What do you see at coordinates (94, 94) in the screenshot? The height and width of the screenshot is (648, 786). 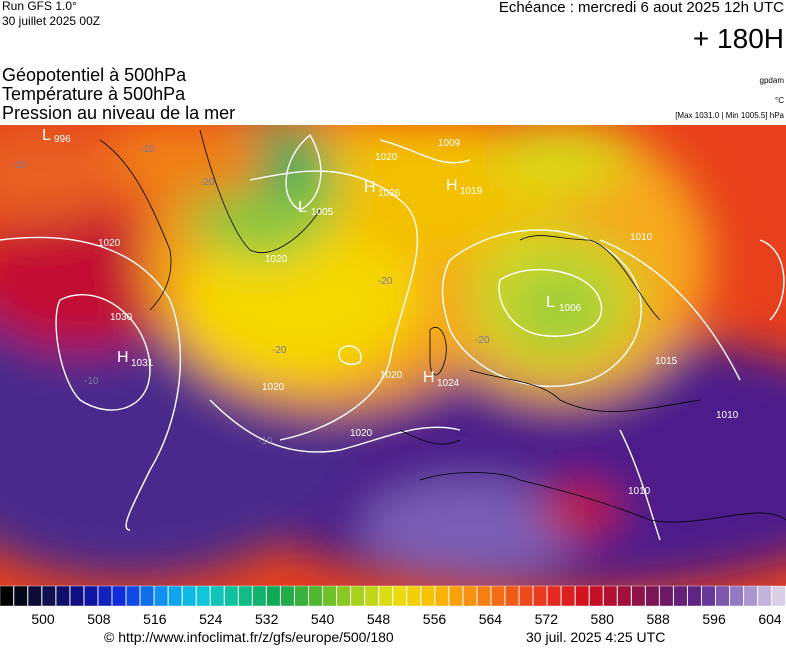 I see `field: Température à 500hPa` at bounding box center [94, 94].